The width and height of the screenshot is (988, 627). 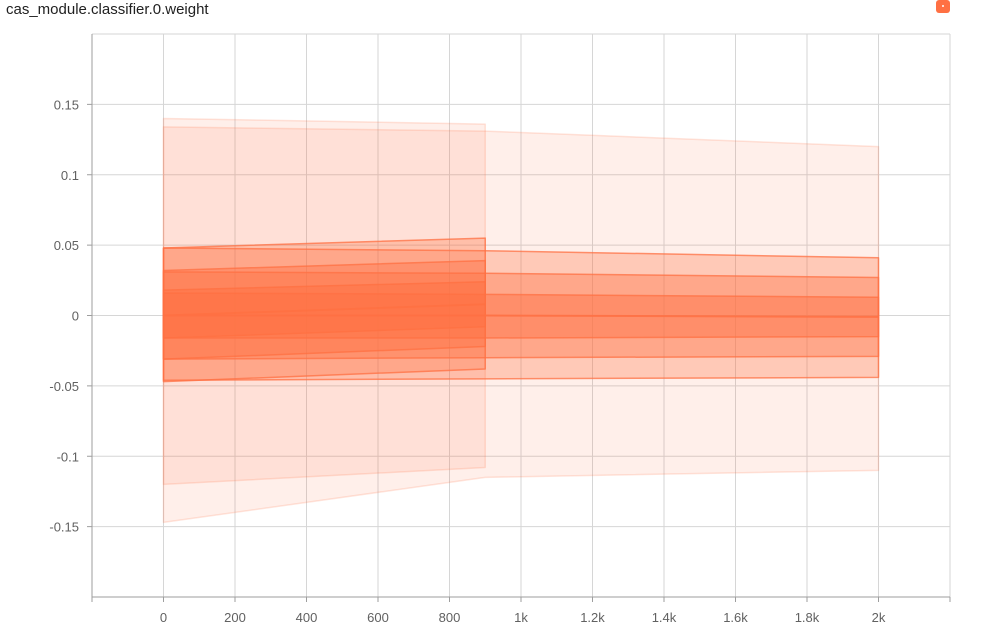 I want to click on x-tick-label: 0, so click(x=163, y=617).